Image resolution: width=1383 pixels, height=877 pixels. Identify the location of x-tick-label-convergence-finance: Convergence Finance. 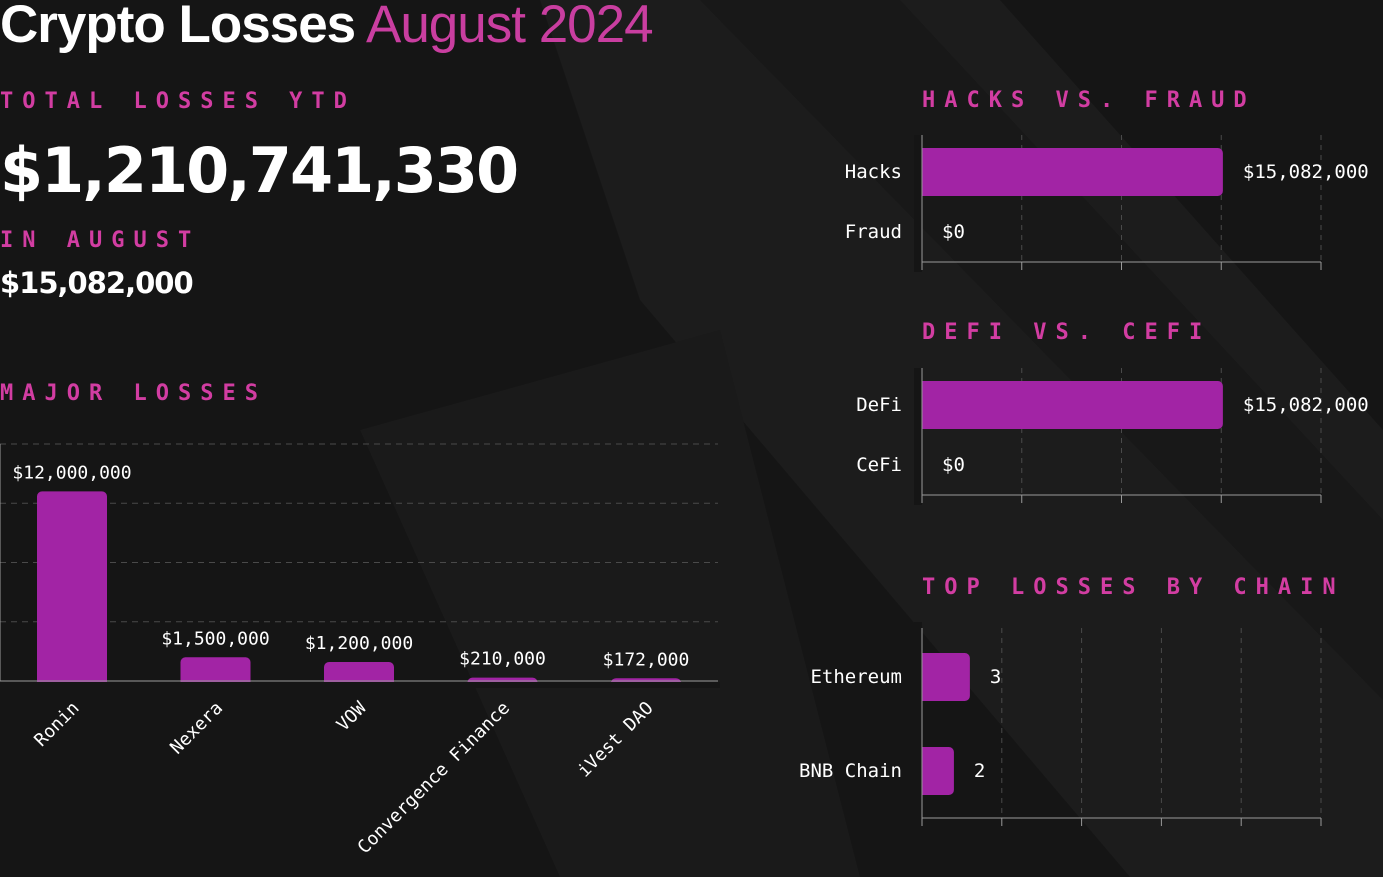
(434, 778).